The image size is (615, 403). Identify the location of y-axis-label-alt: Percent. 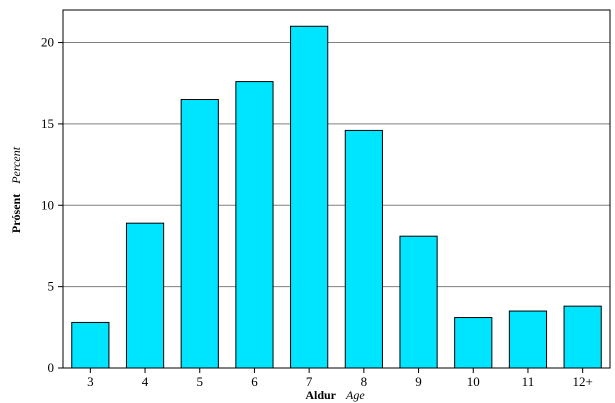
(16, 165).